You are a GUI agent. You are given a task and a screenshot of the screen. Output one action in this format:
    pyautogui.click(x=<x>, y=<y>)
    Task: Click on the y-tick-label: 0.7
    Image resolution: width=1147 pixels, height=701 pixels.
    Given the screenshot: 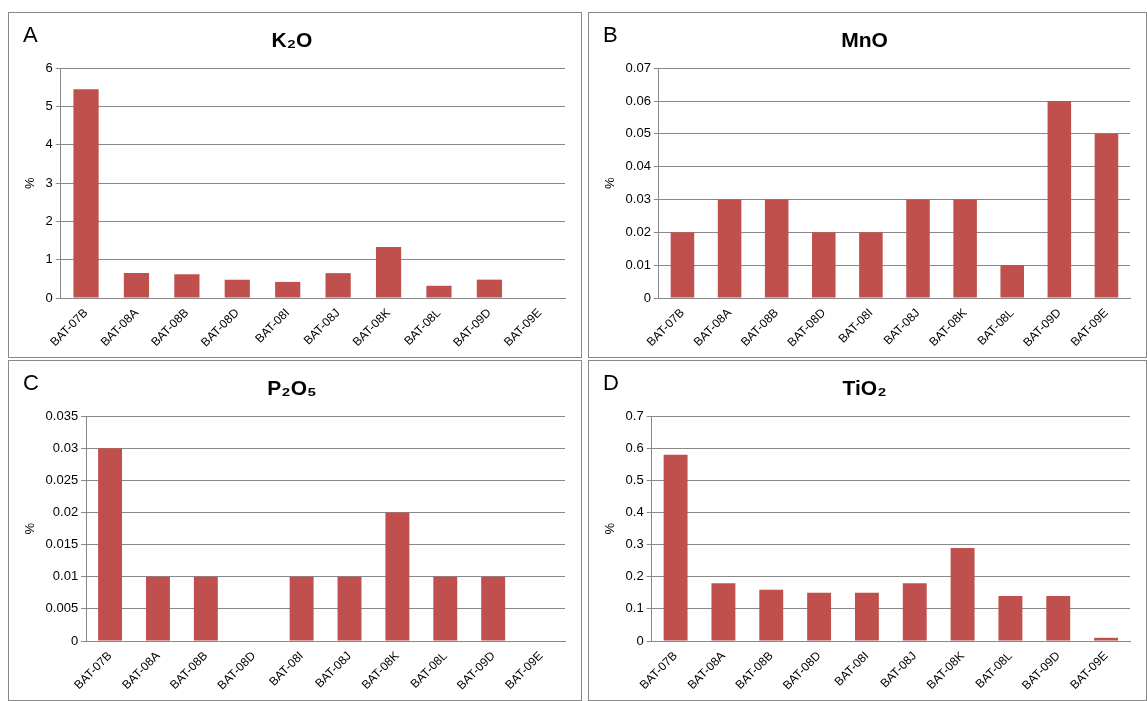 What is the action you would take?
    pyautogui.click(x=634, y=415)
    